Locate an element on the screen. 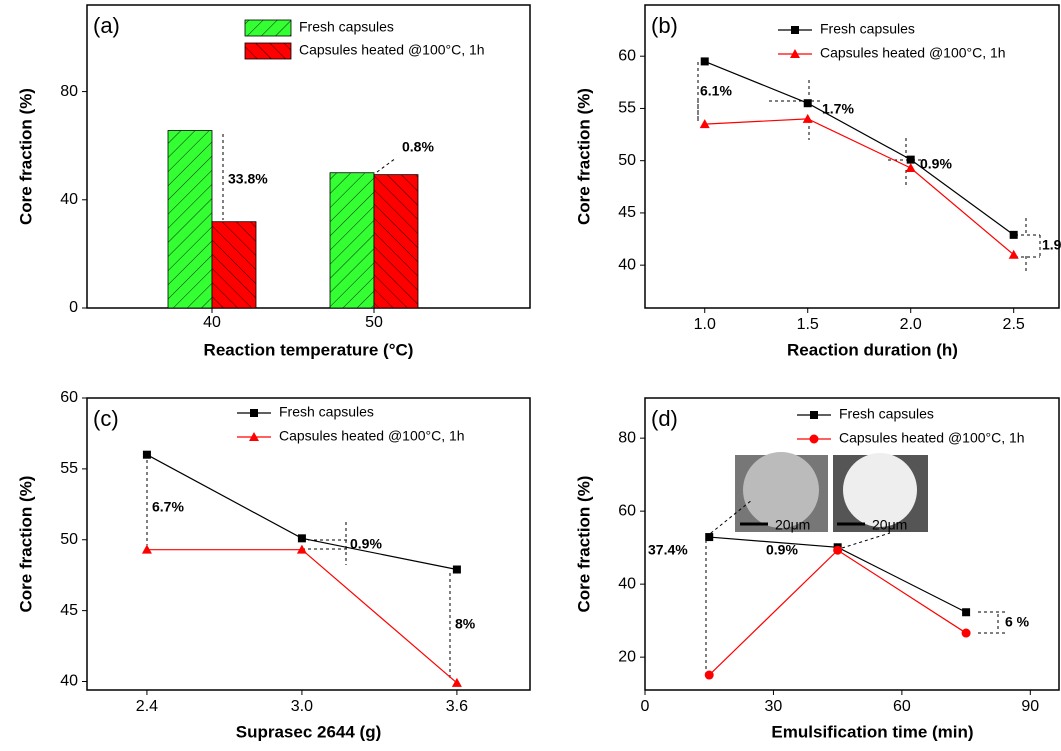 The height and width of the screenshot is (751, 1061). inset-label: 20μm is located at coordinates (889, 525).